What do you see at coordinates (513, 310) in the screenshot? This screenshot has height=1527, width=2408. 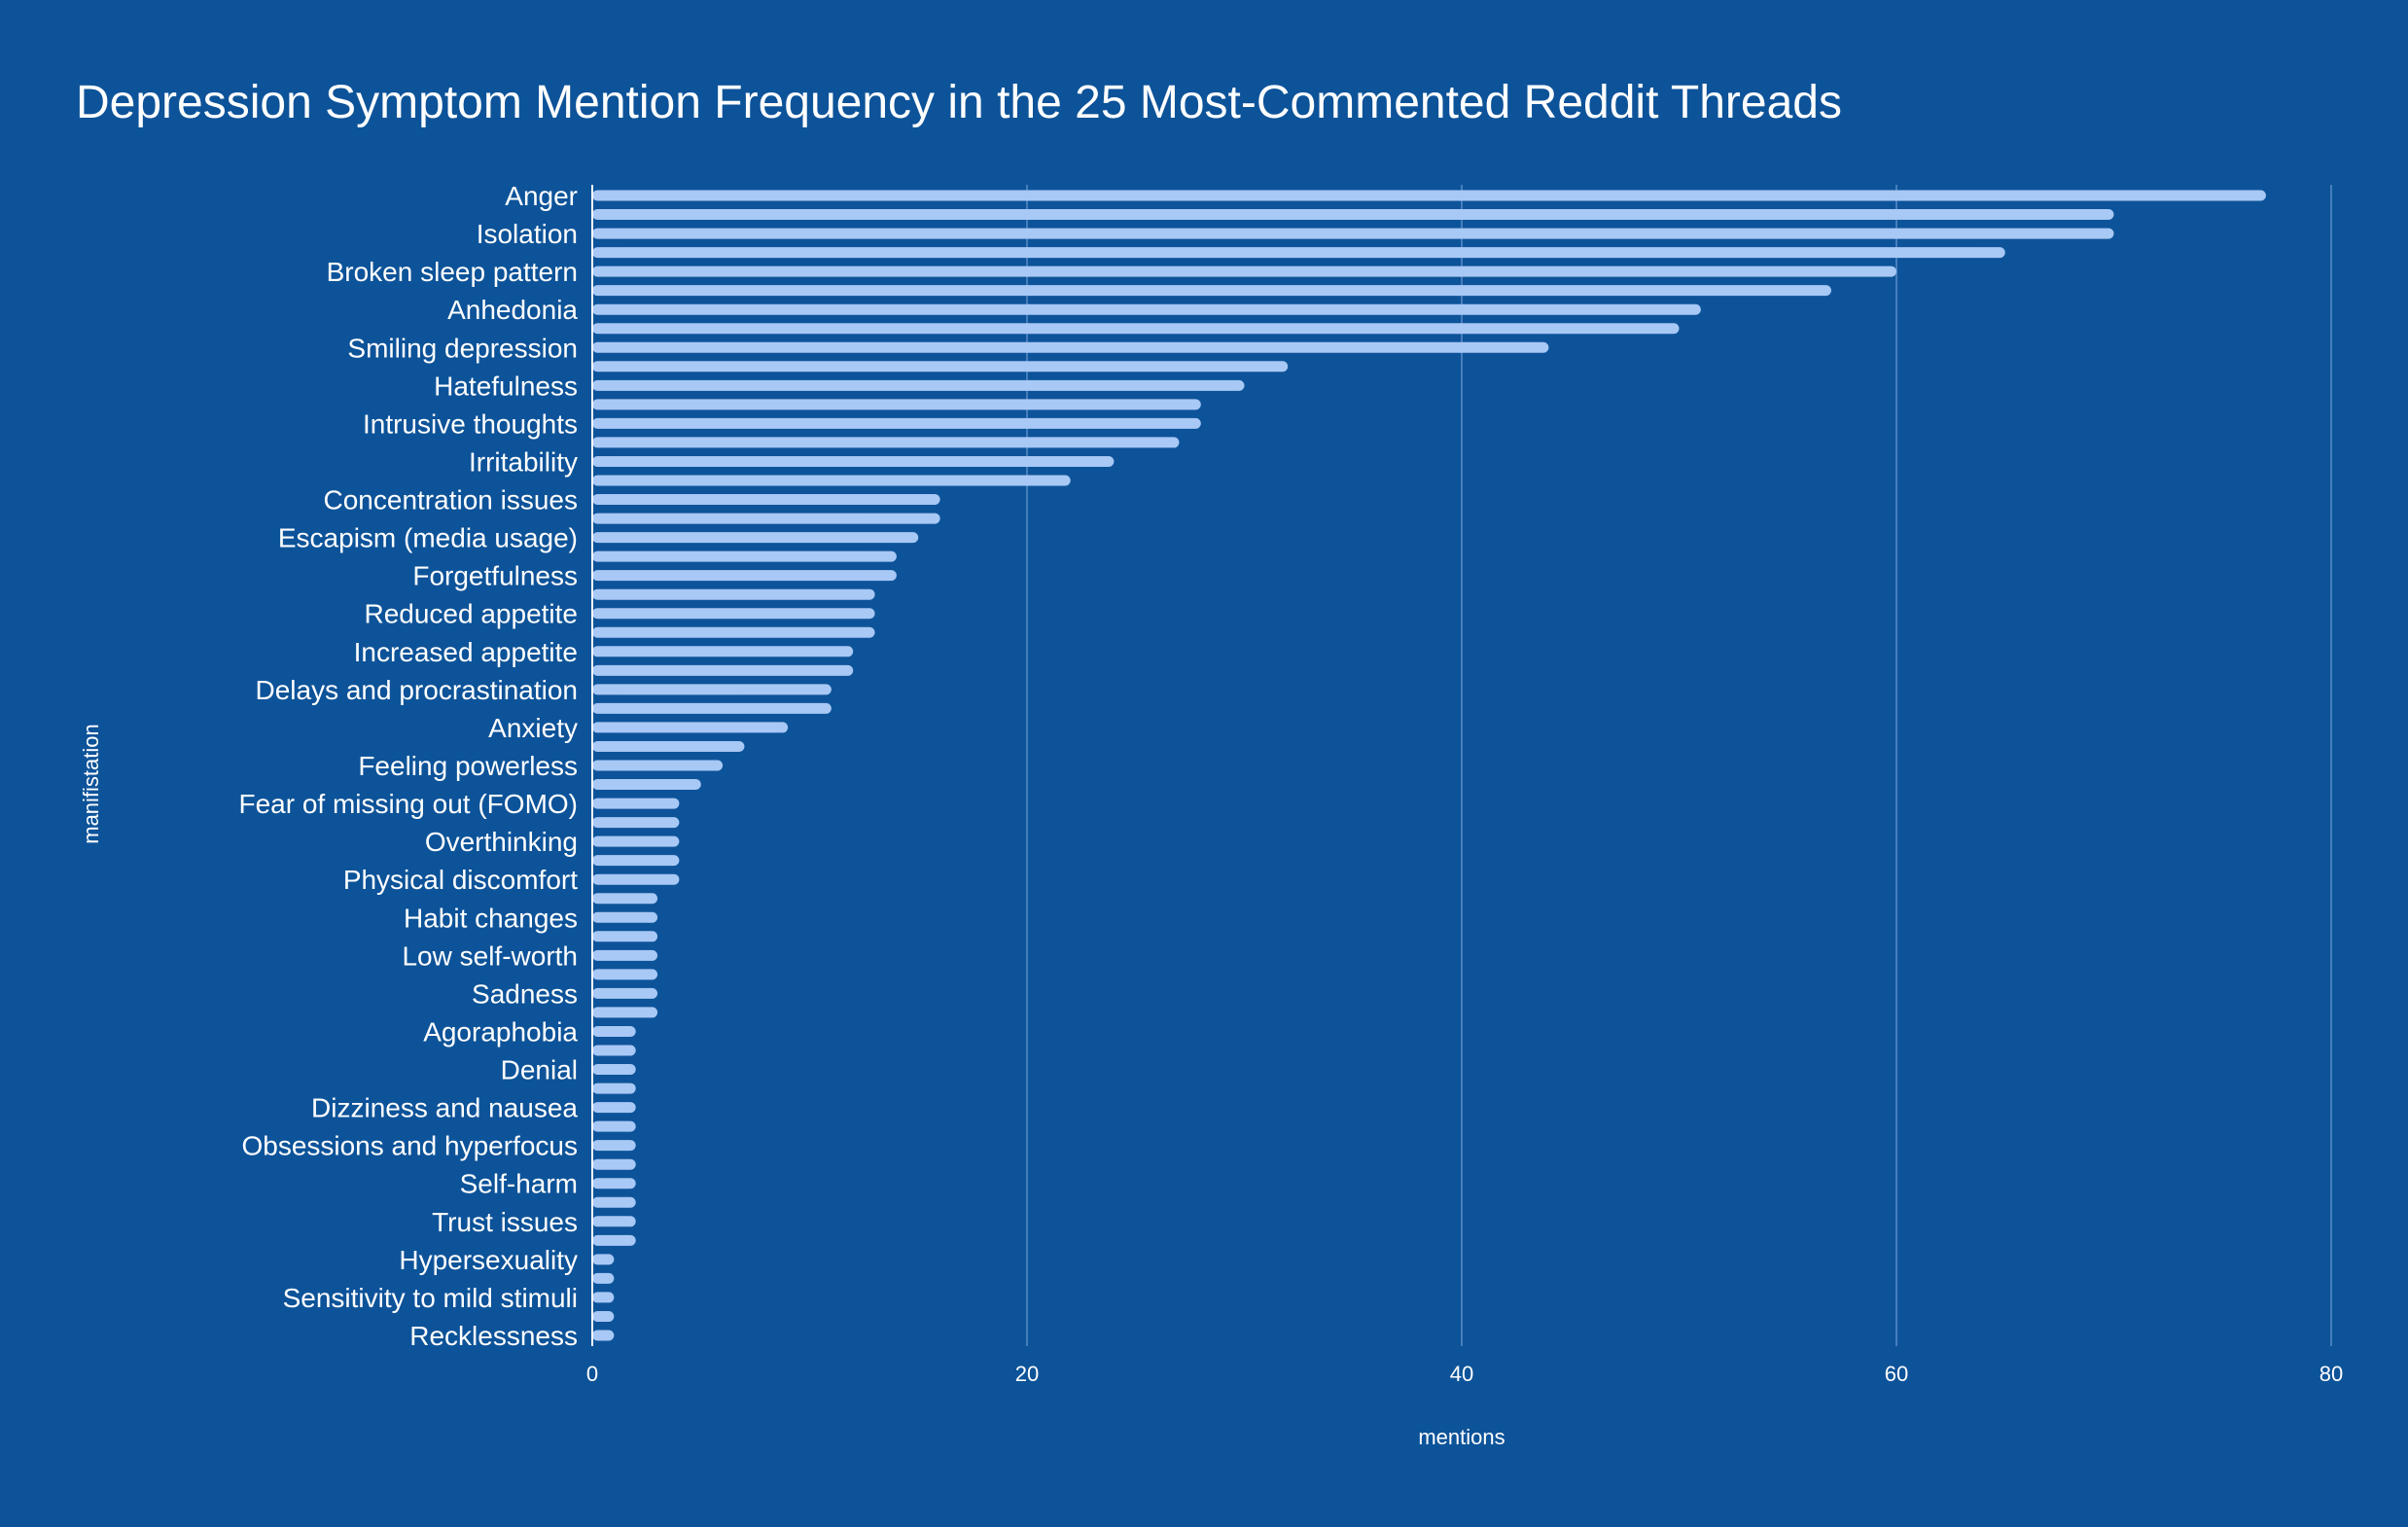 I see `category-label: Anhedonia` at bounding box center [513, 310].